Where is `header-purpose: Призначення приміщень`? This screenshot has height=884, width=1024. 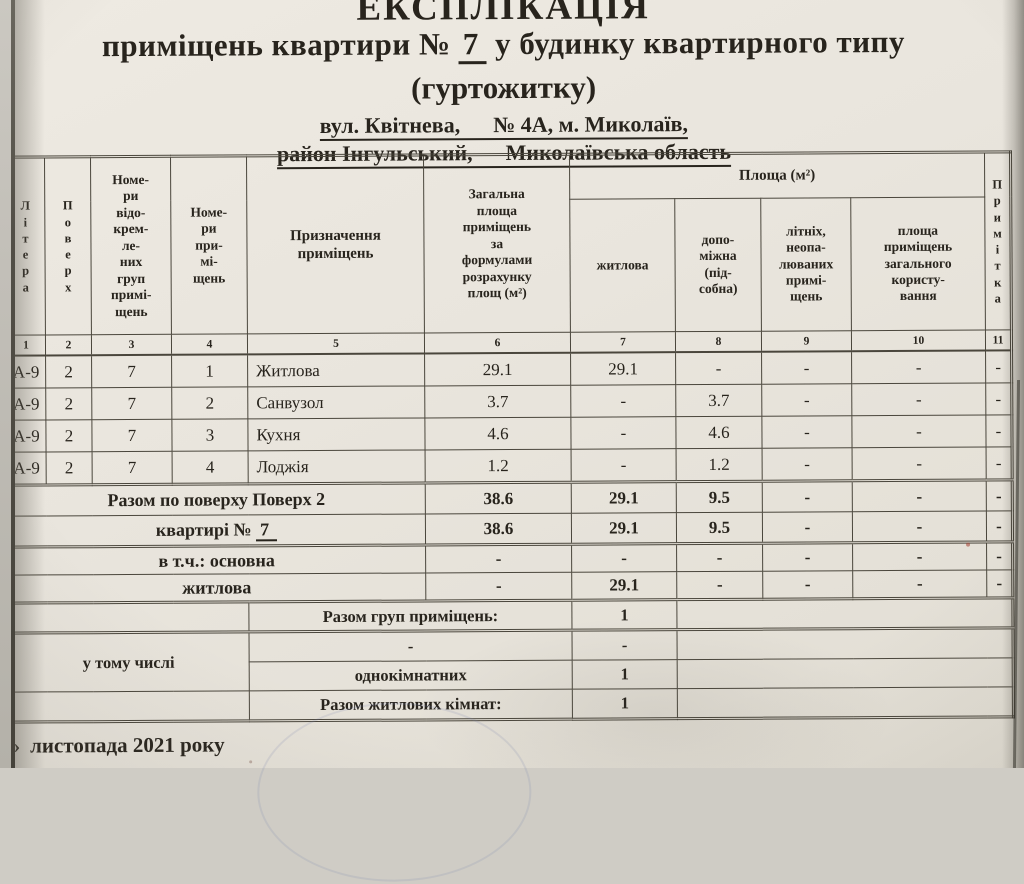 header-purpose: Призначення приміщень is located at coordinates (335, 244).